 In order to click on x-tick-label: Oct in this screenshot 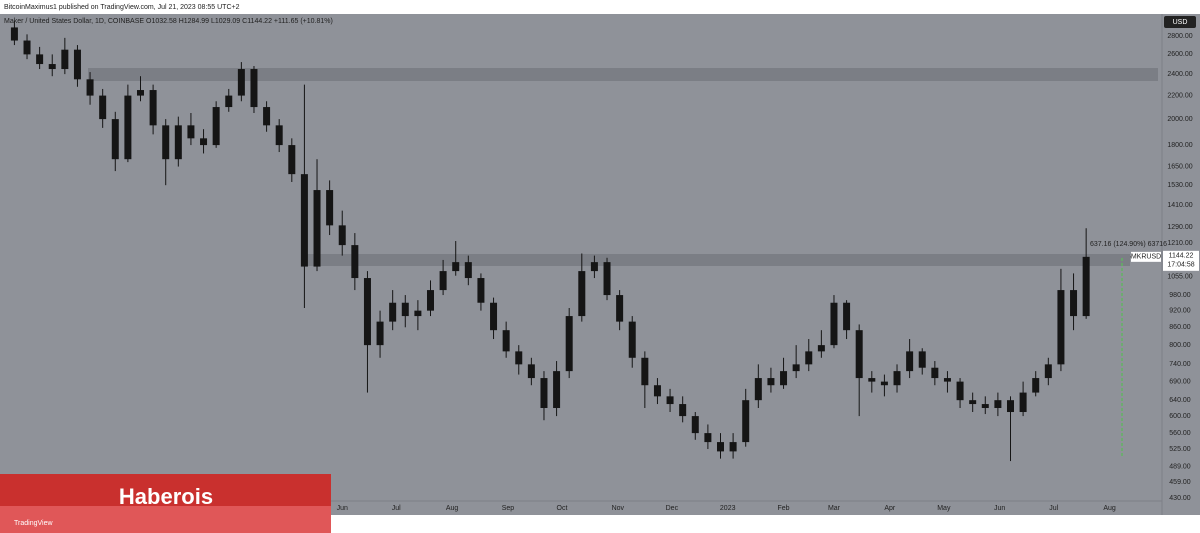, I will do `click(562, 508)`.